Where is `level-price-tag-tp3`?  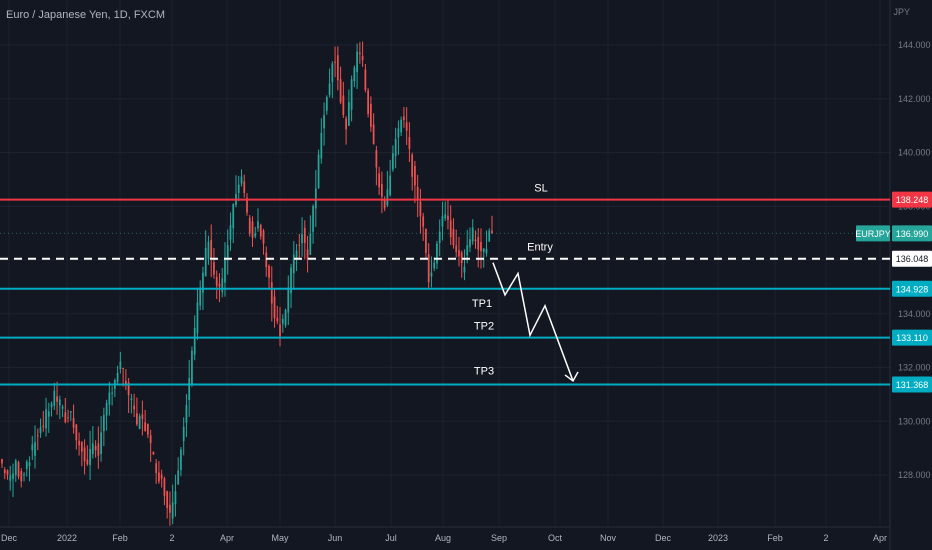
level-price-tag-tp3 is located at coordinates (912, 384).